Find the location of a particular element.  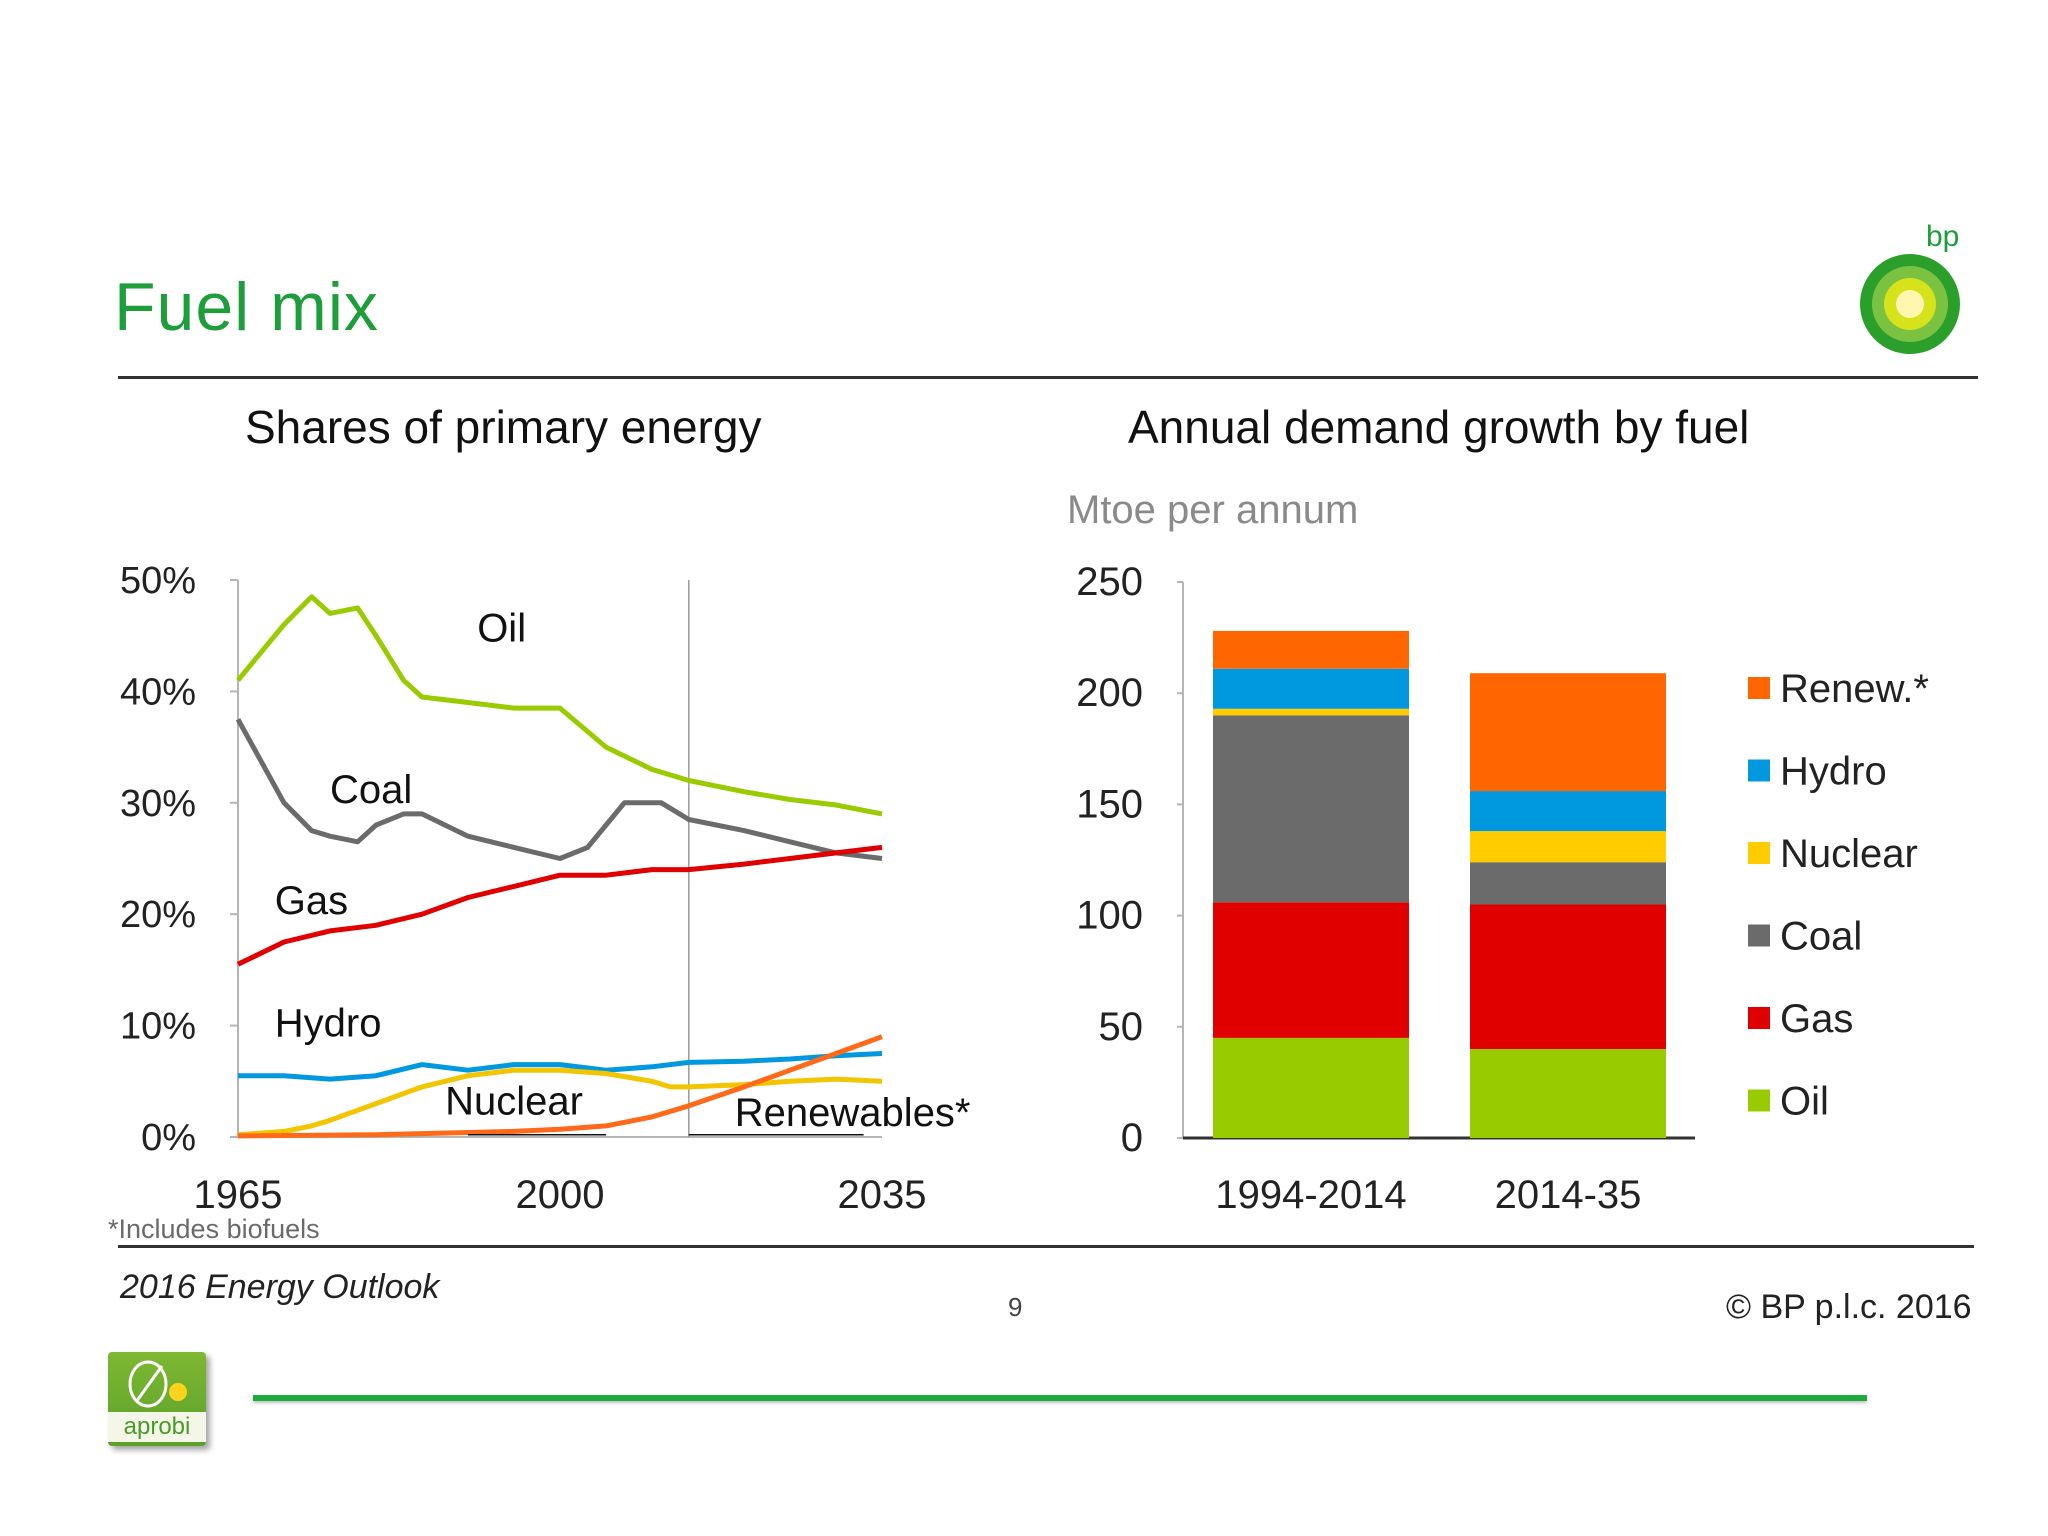

bar-chart-y-tick-label: 100 is located at coordinates (1109, 916).